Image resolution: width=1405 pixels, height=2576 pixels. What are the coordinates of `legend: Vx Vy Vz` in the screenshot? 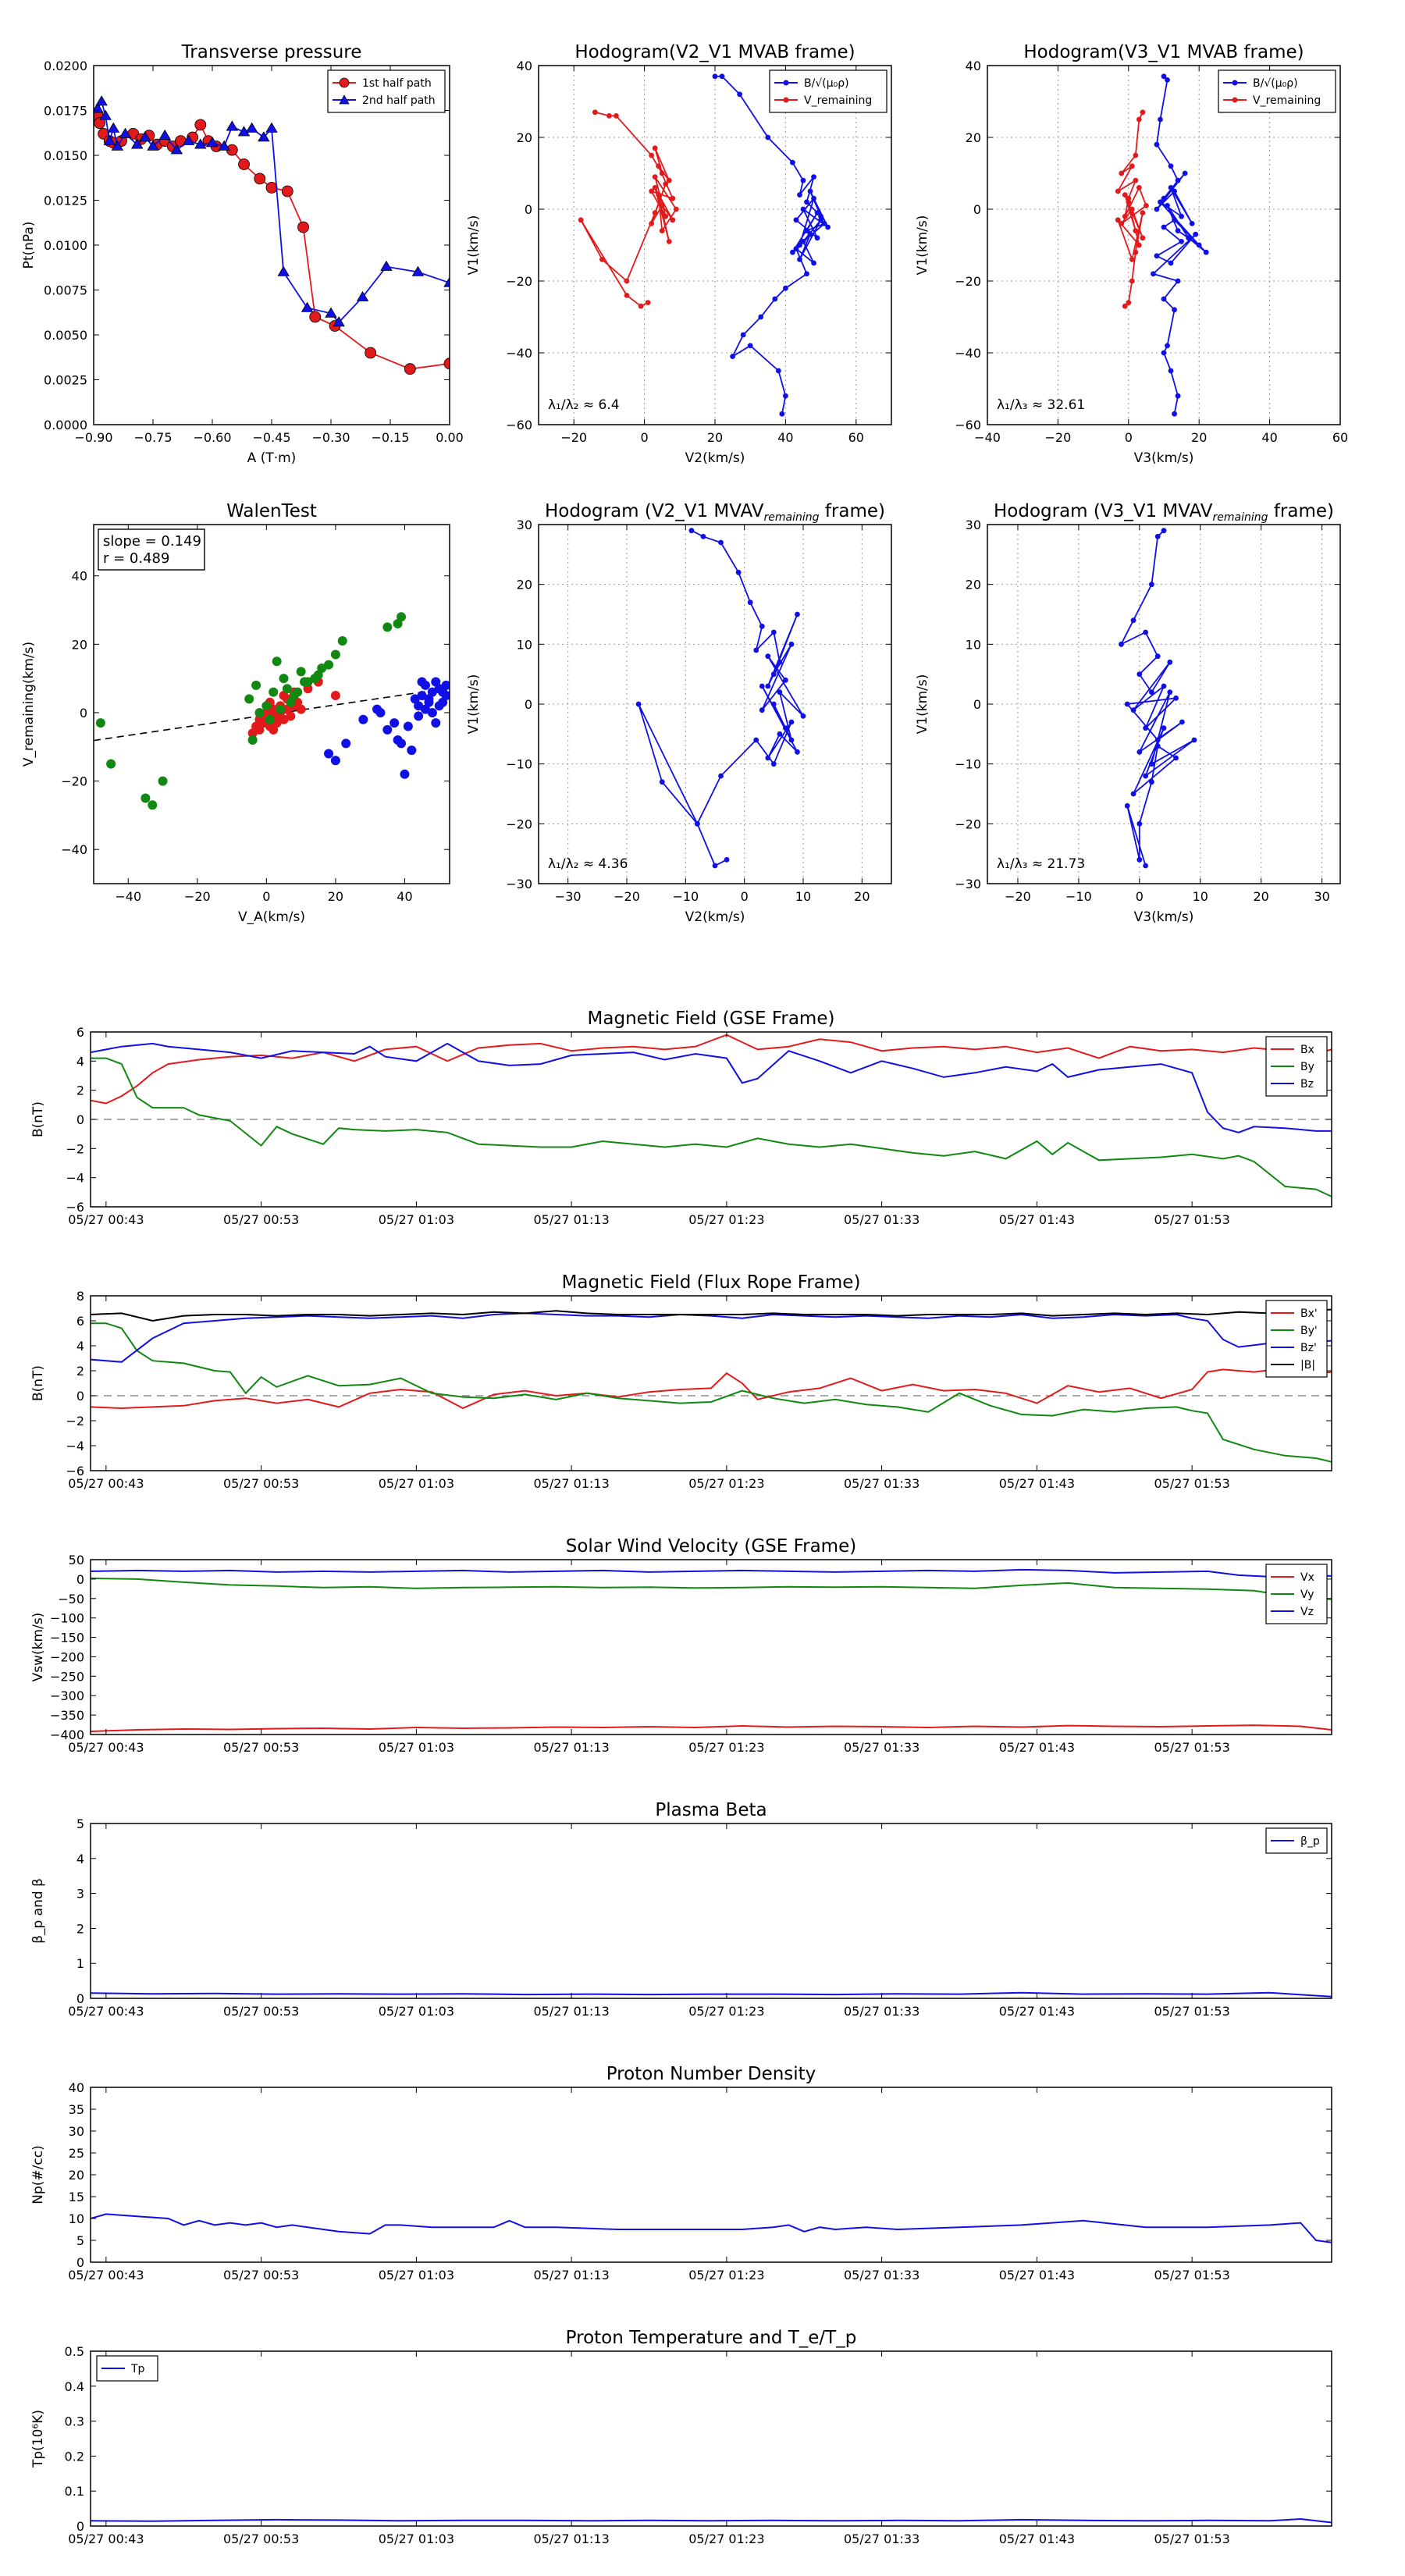 It's located at (1296, 1594).